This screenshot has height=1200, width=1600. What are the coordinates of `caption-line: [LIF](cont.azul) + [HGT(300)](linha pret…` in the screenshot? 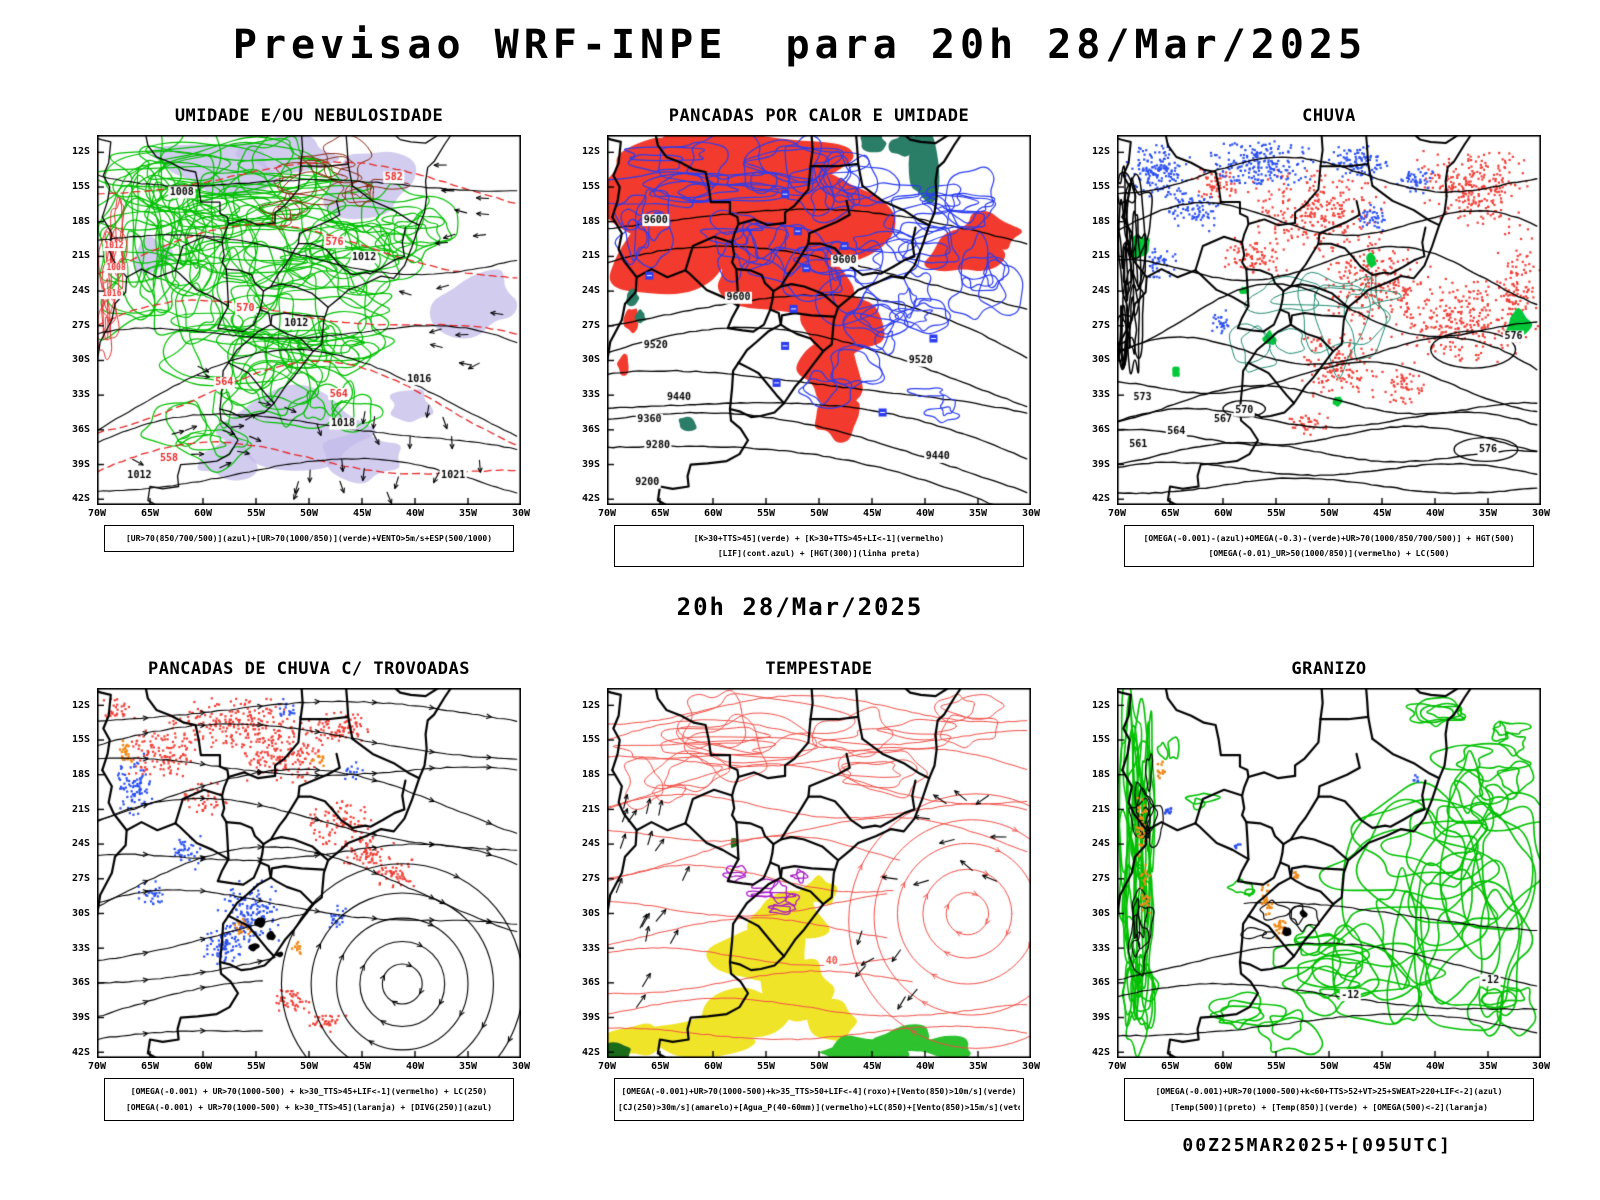 It's located at (819, 554).